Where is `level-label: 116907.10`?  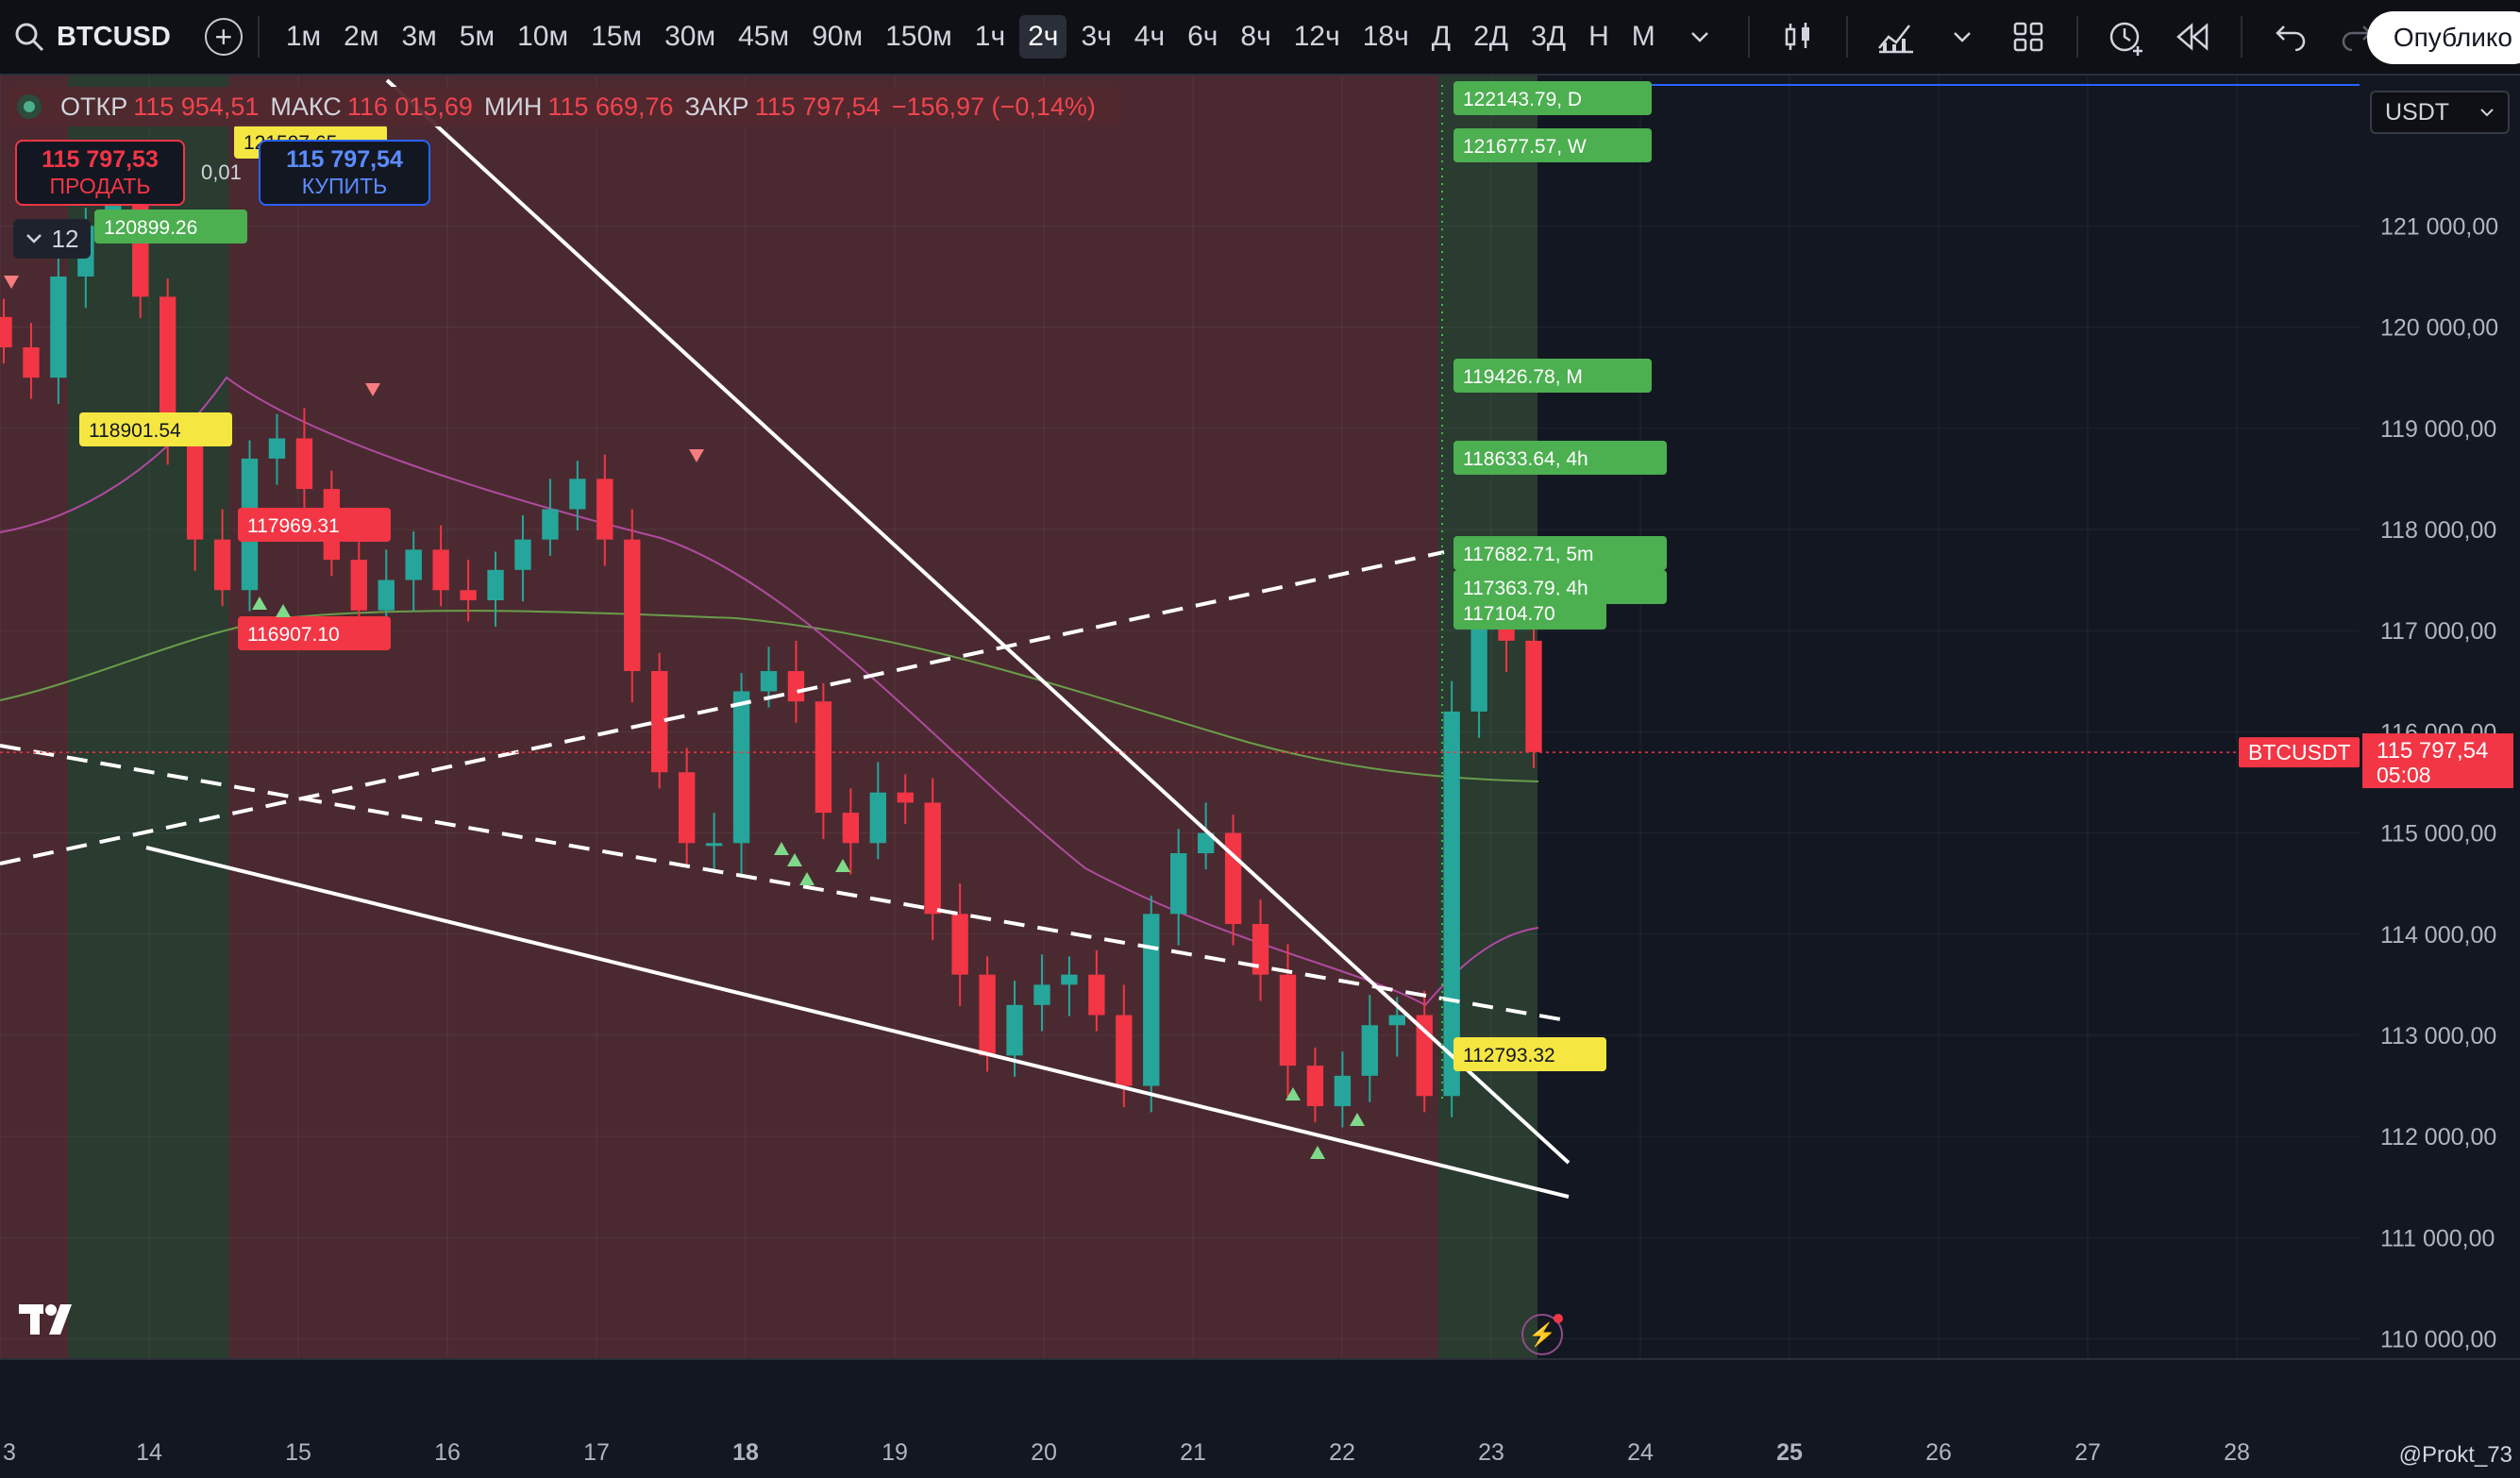 level-label: 116907.10 is located at coordinates (314, 633).